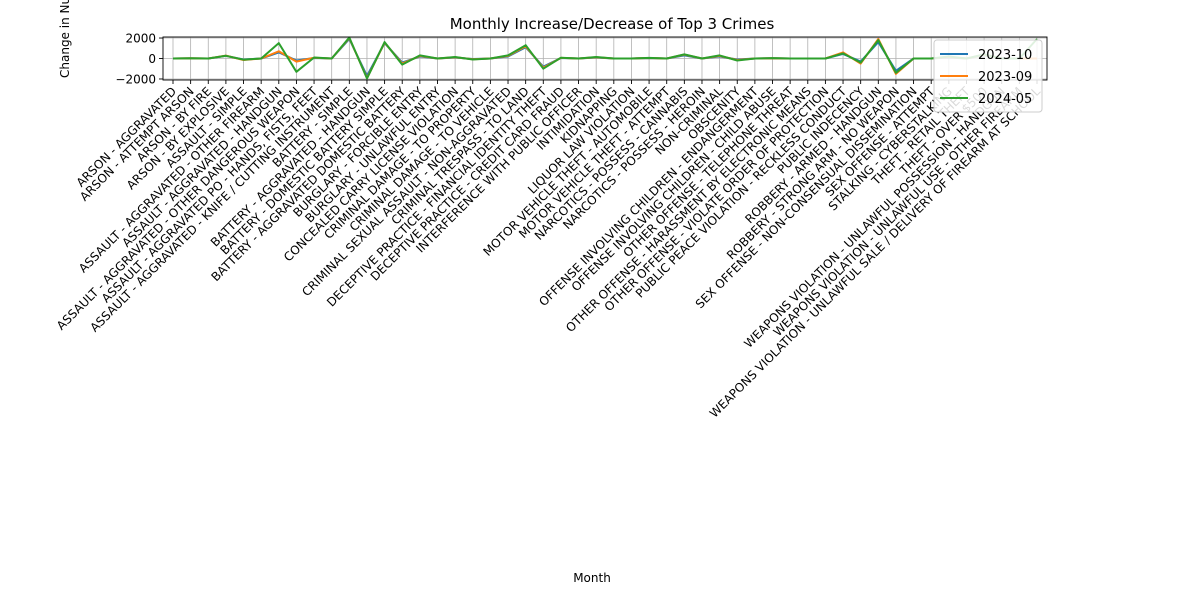 Image resolution: width=1200 pixels, height=604 pixels. I want to click on legend-label-2023-10: 2023-10, so click(1005, 55).